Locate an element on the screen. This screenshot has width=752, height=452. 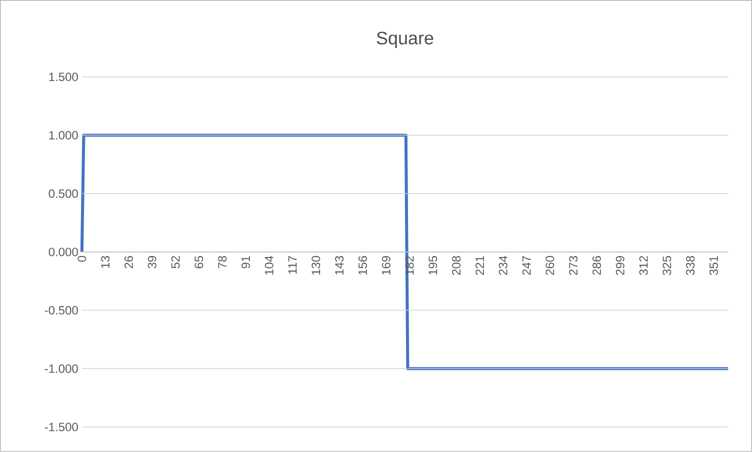
y-tick-label: 1.500 is located at coordinates (63, 77).